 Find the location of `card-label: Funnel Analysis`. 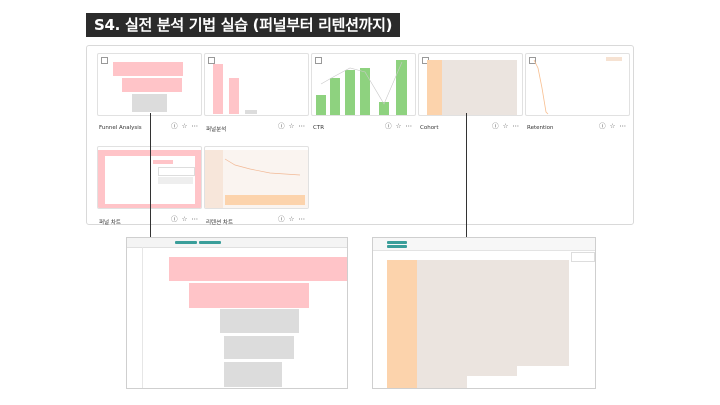

card-label: Funnel Analysis is located at coordinates (120, 128).